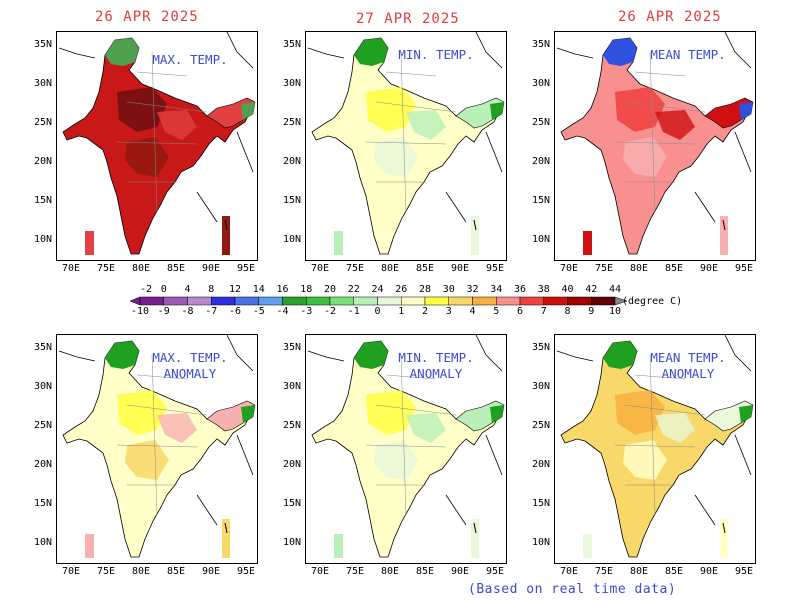 The height and width of the screenshot is (600, 800). What do you see at coordinates (572, 589) in the screenshot?
I see `footnote: (Based on real time data)` at bounding box center [572, 589].